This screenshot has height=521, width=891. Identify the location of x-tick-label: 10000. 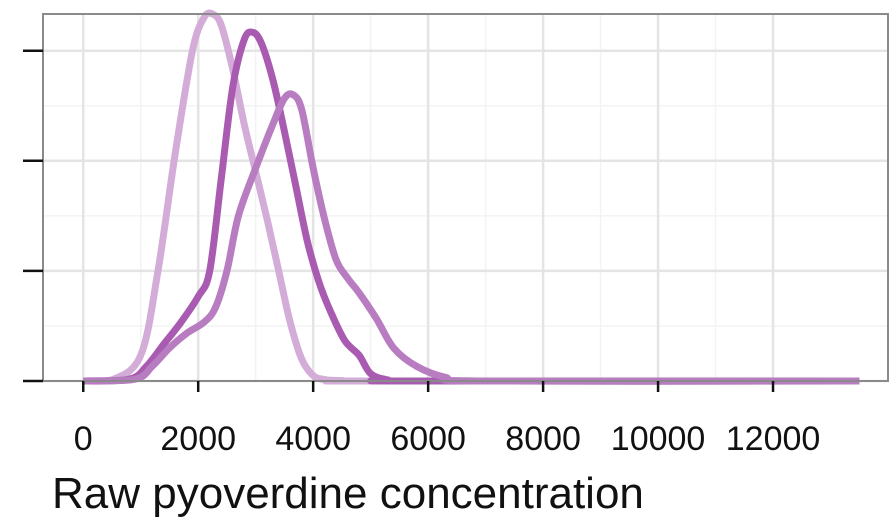
(658, 439).